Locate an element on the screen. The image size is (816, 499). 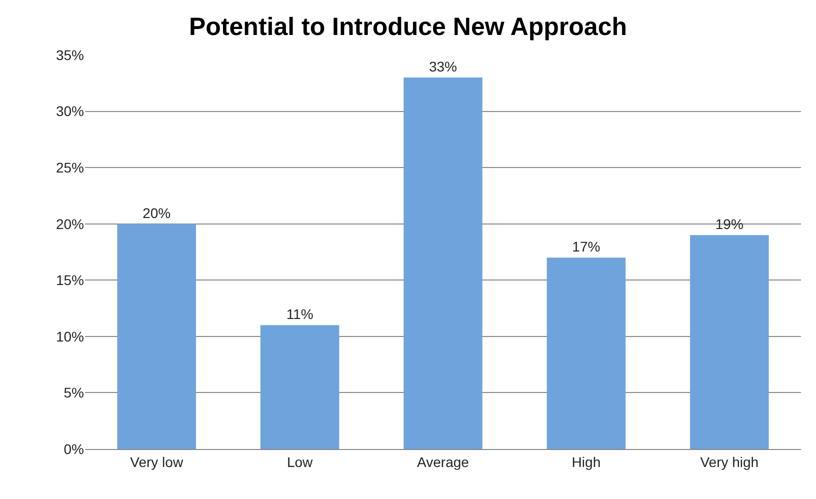
data-label: 17% is located at coordinates (586, 246).